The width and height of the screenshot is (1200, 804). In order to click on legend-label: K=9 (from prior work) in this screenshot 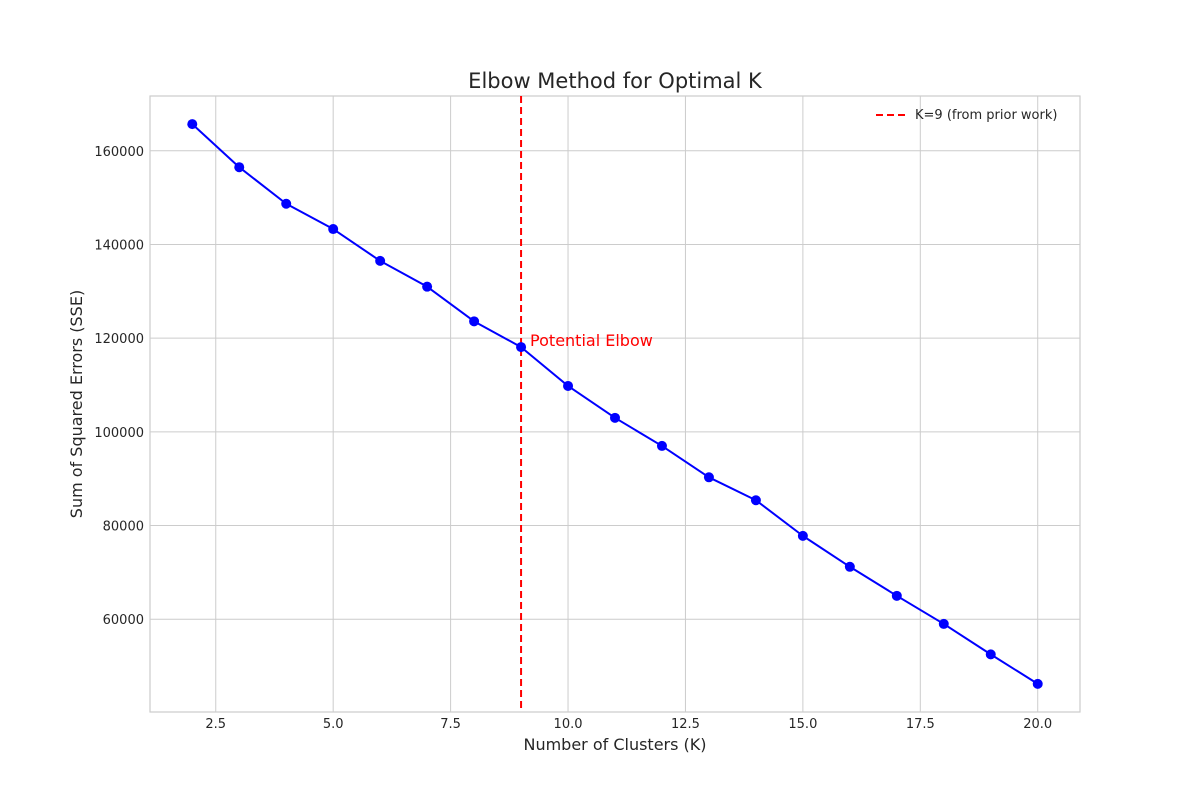, I will do `click(986, 115)`.